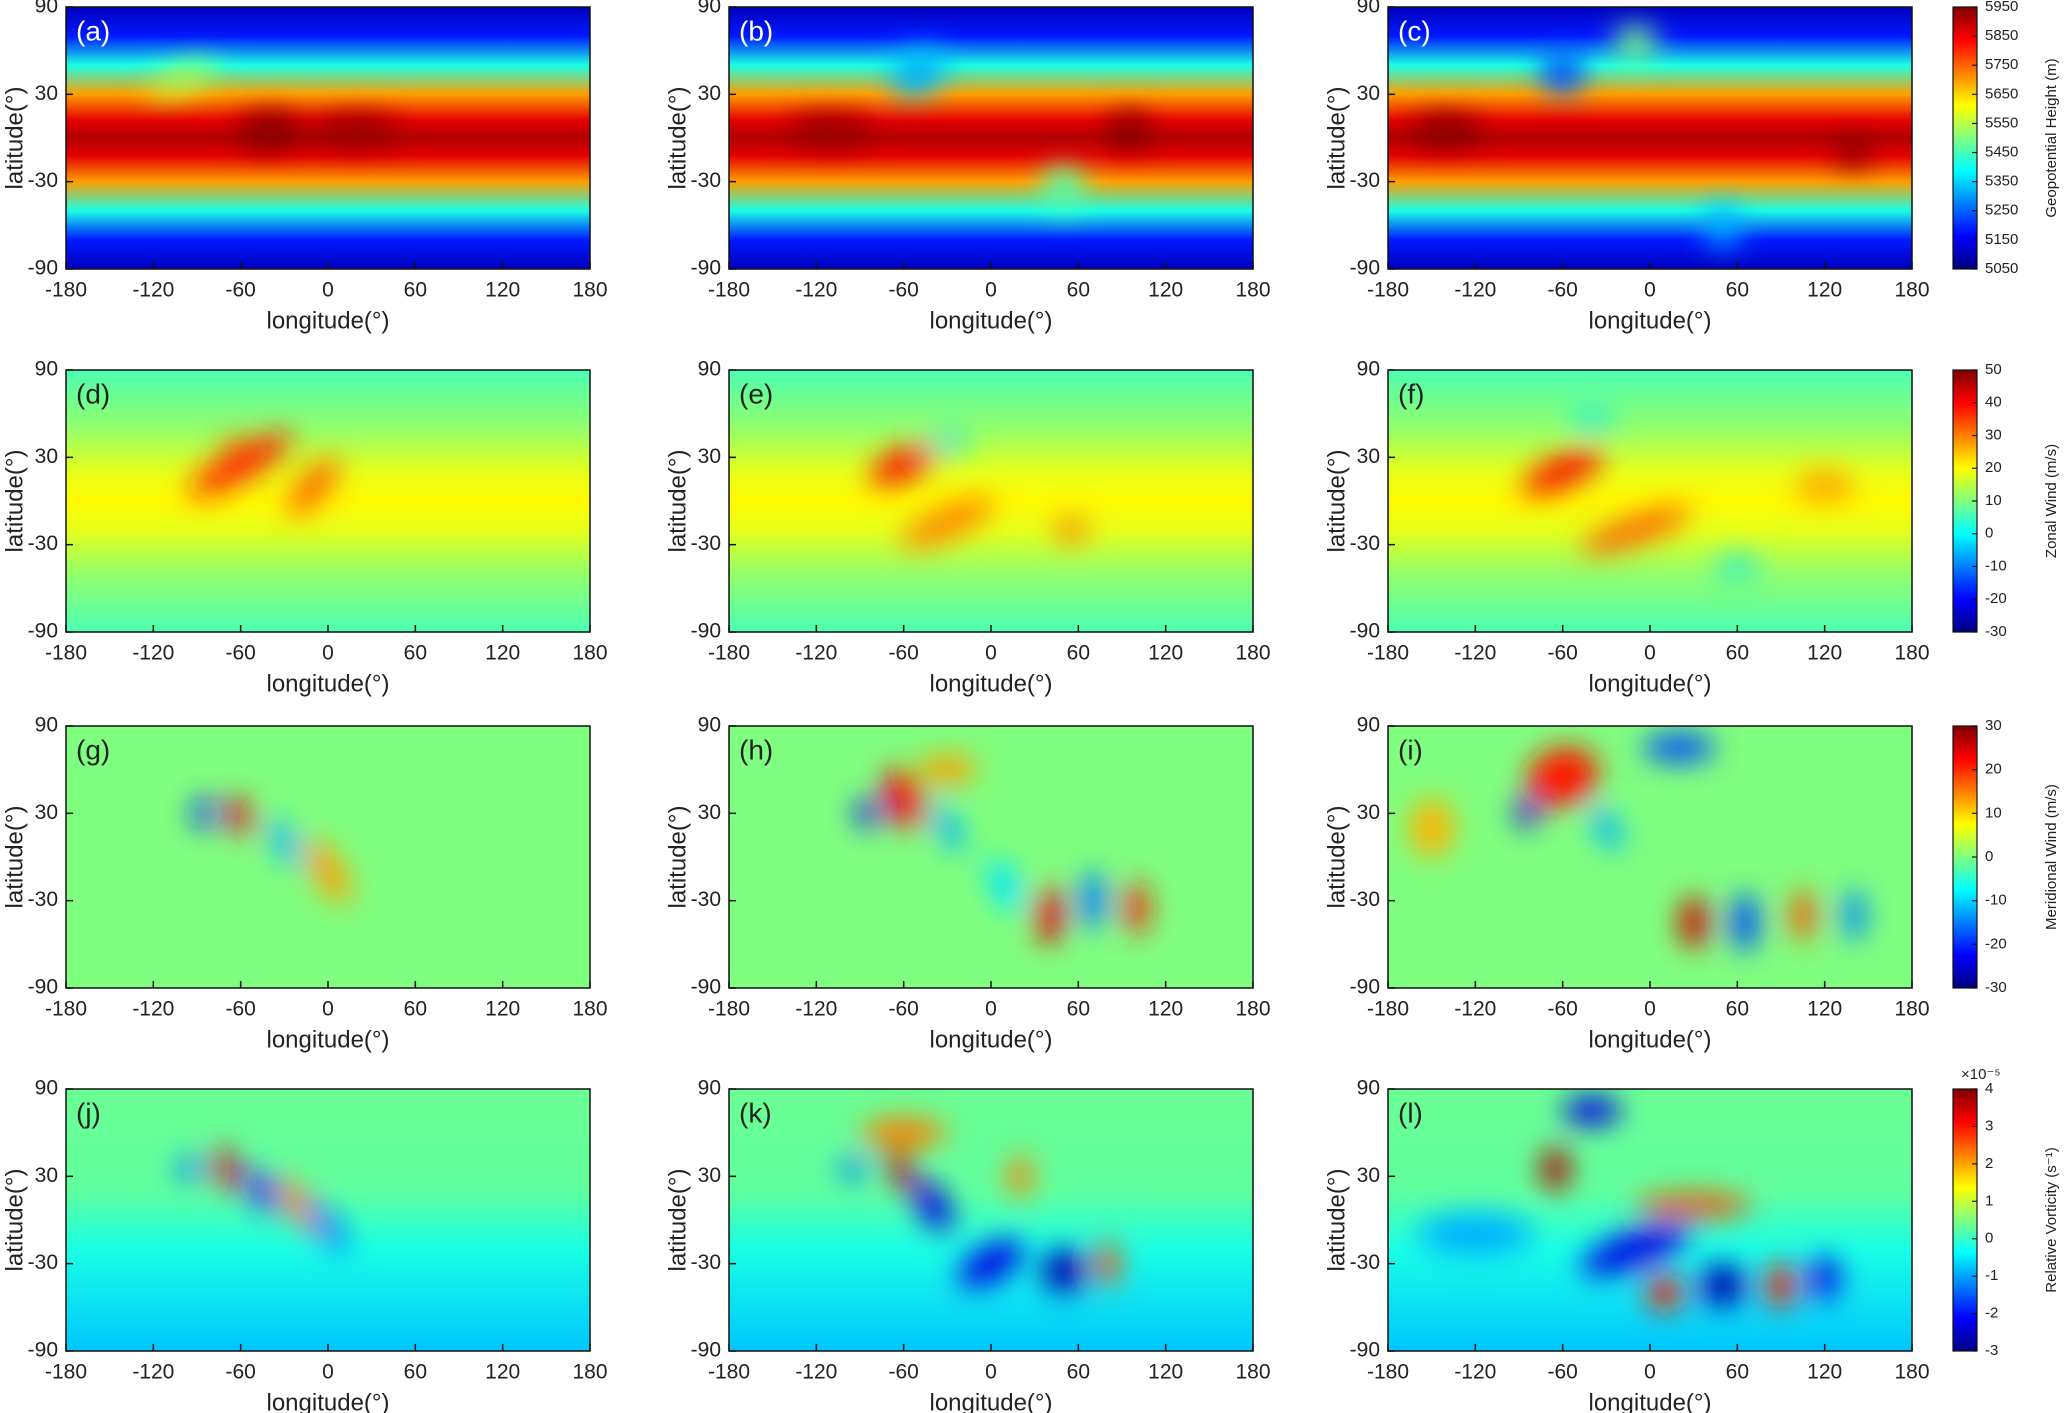 This screenshot has width=2067, height=1413. What do you see at coordinates (1996, 987) in the screenshot?
I see `colorbar-tick-label: -30` at bounding box center [1996, 987].